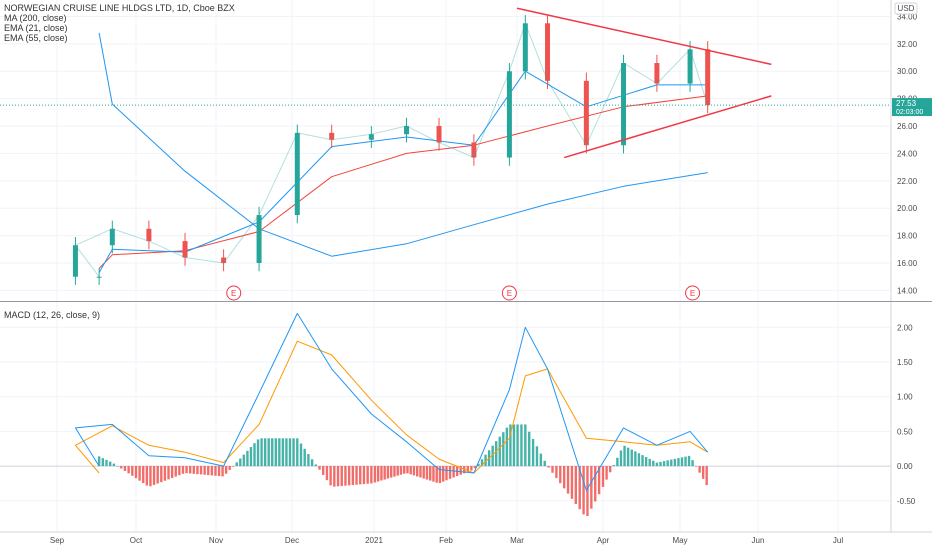  Describe the element at coordinates (907, 208) in the screenshot. I see `price-tick-label: 20.00` at that location.